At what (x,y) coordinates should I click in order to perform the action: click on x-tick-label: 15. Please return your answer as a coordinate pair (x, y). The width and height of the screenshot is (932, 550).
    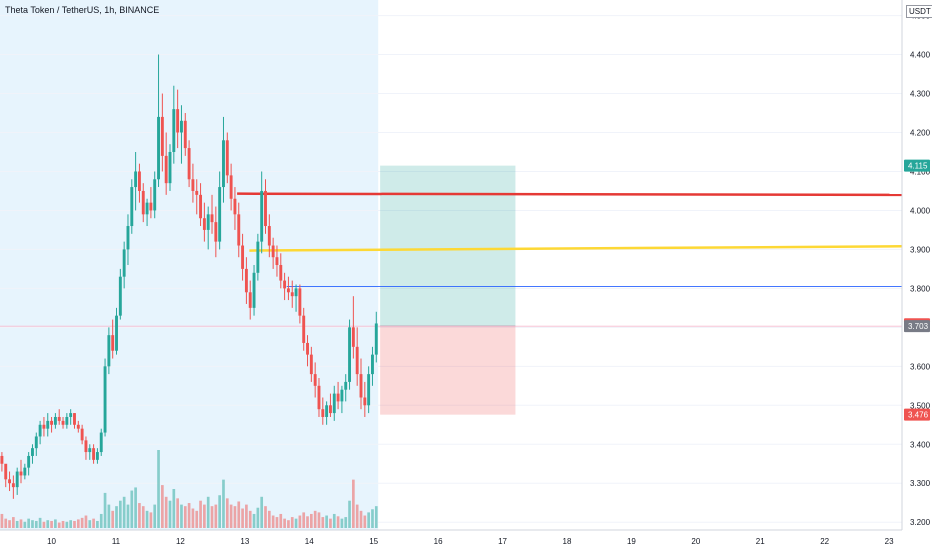
    Looking at the image, I should click on (373, 541).